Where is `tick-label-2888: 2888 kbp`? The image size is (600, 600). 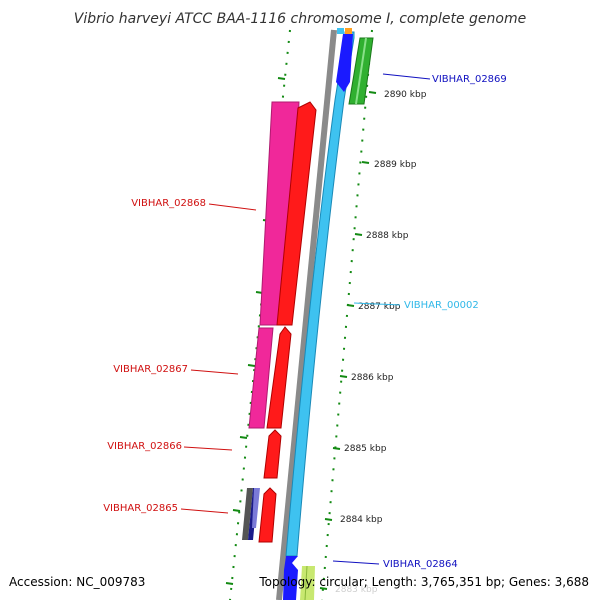
tick-label-2888: 2888 kbp is located at coordinates (387, 236).